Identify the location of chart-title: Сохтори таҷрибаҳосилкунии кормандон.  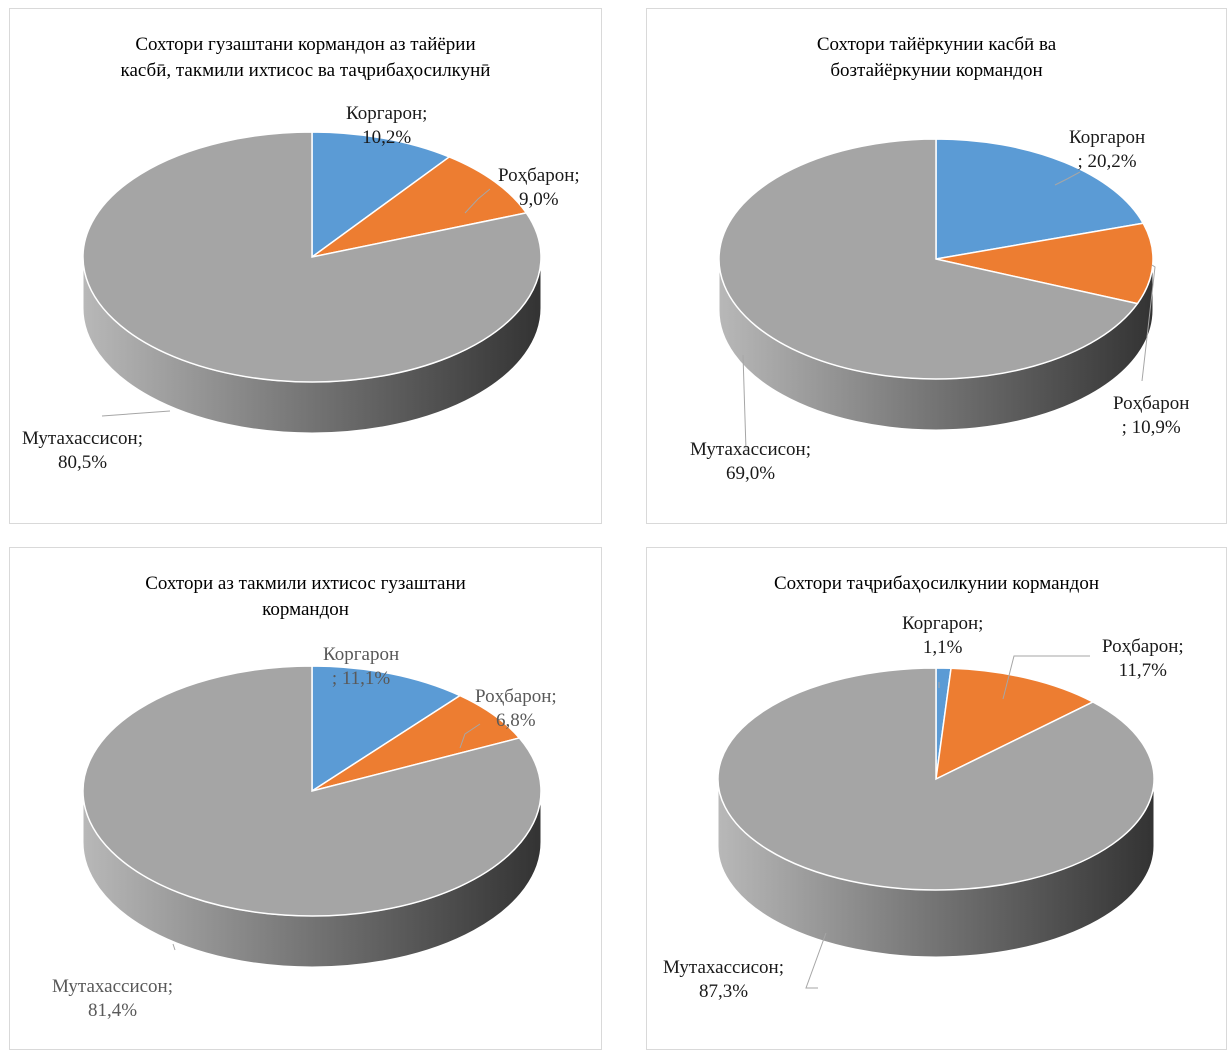
(936, 584).